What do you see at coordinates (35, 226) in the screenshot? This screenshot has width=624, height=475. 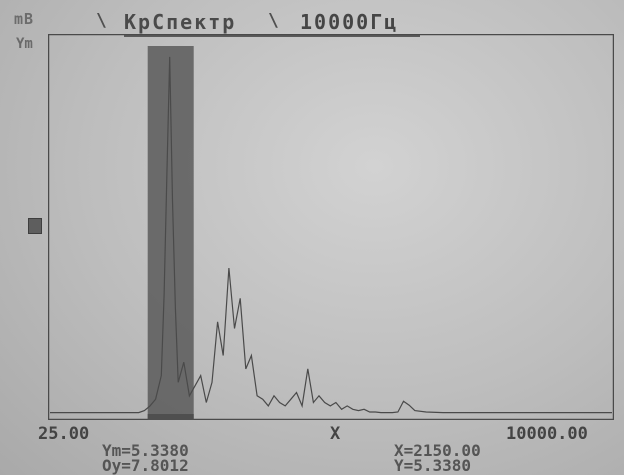 I see `scroll-marker-icon` at bounding box center [35, 226].